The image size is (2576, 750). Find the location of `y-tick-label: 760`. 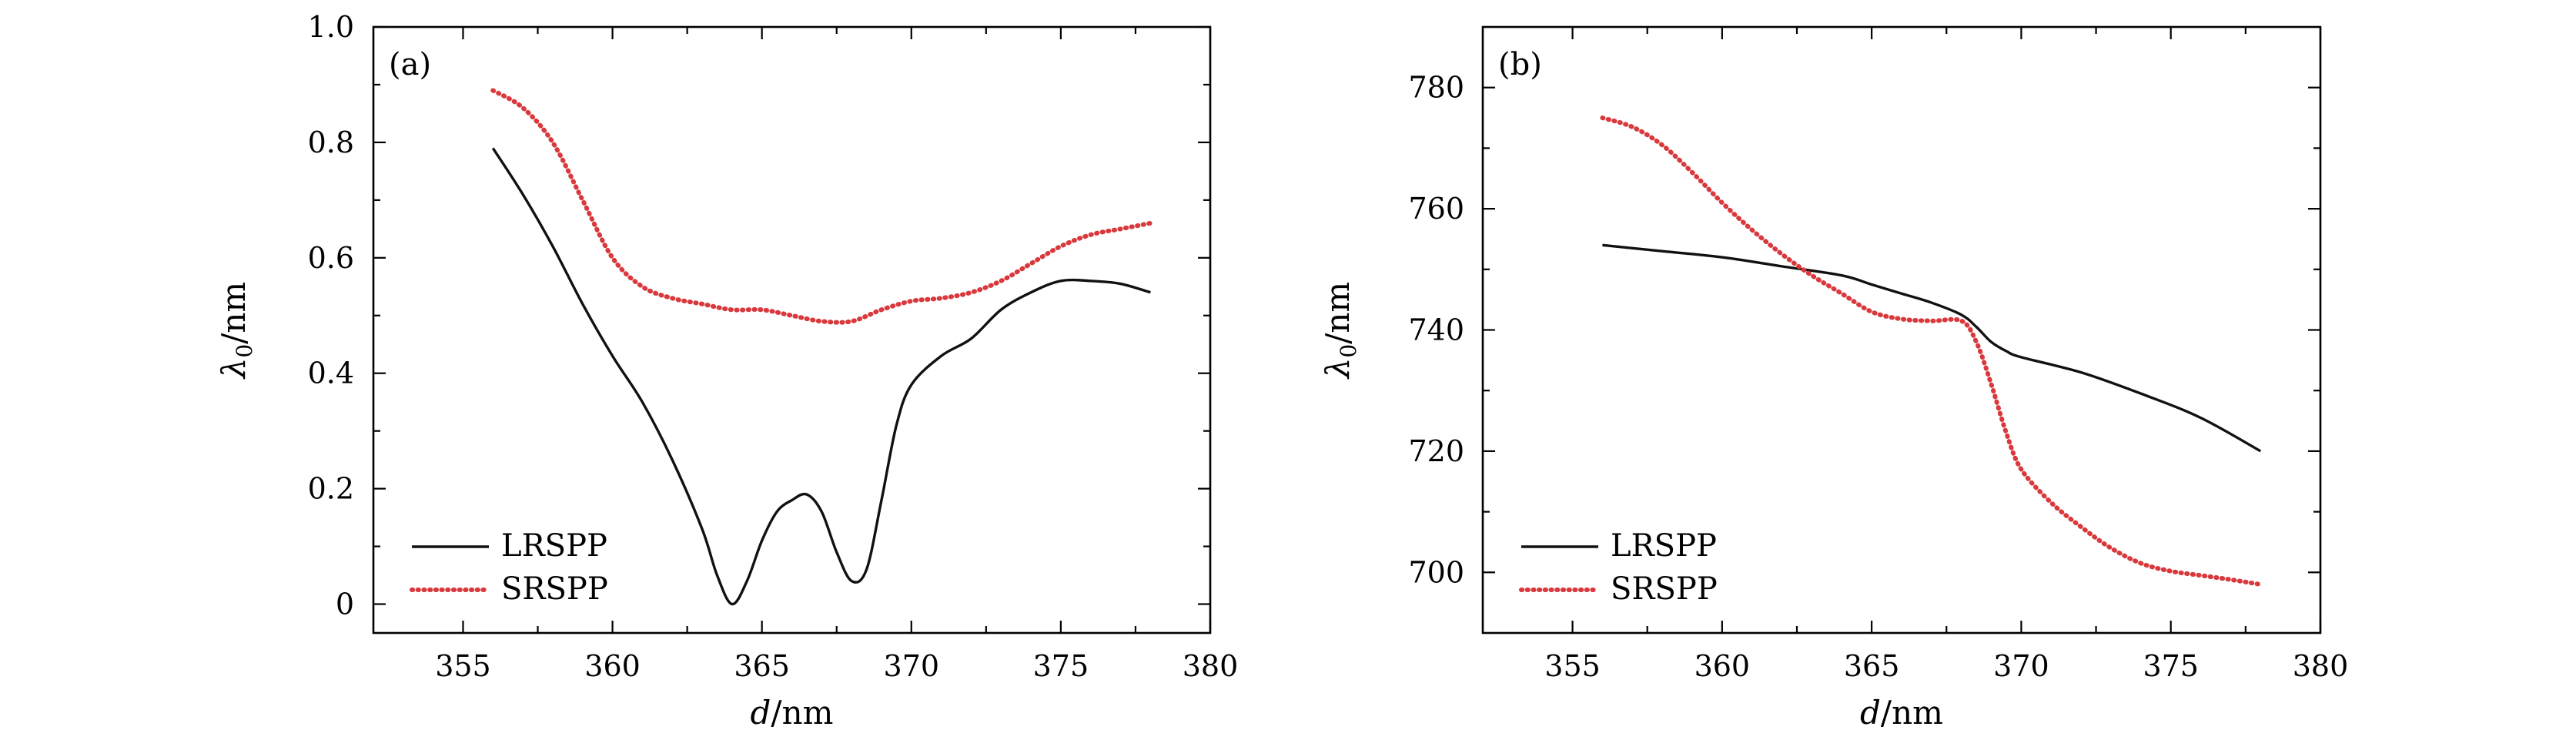

y-tick-label: 760 is located at coordinates (1436, 209).